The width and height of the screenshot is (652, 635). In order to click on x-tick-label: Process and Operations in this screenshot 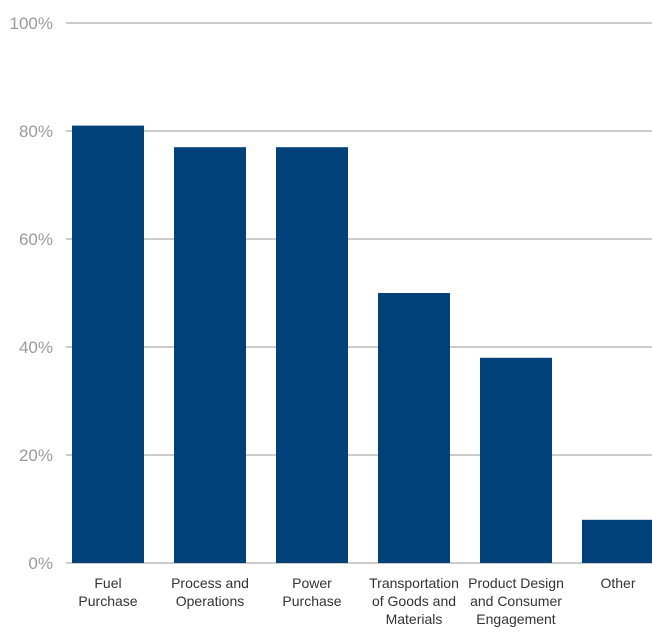, I will do `click(210, 592)`.